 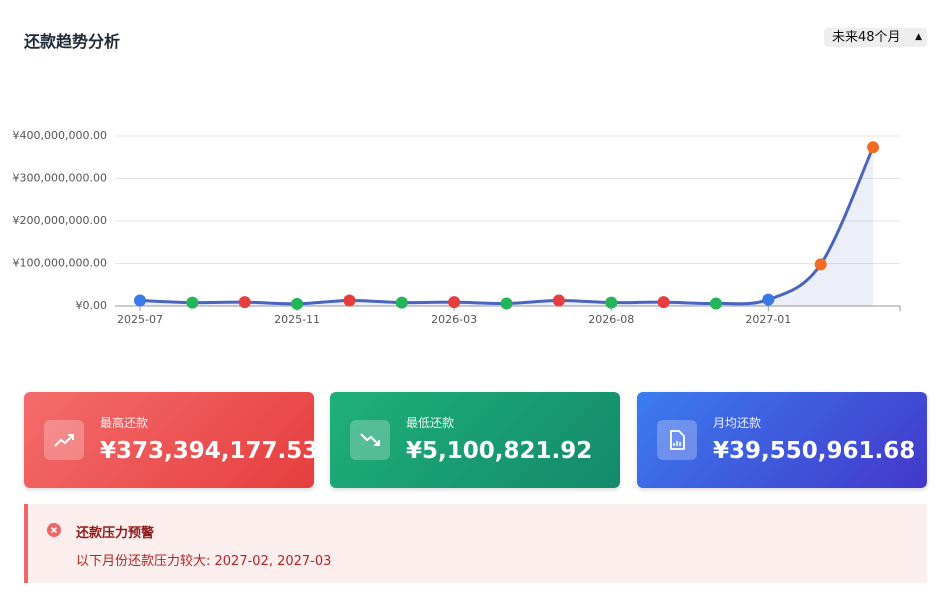 What do you see at coordinates (72, 41) in the screenshot?
I see `page-title: 还款趋势分析` at bounding box center [72, 41].